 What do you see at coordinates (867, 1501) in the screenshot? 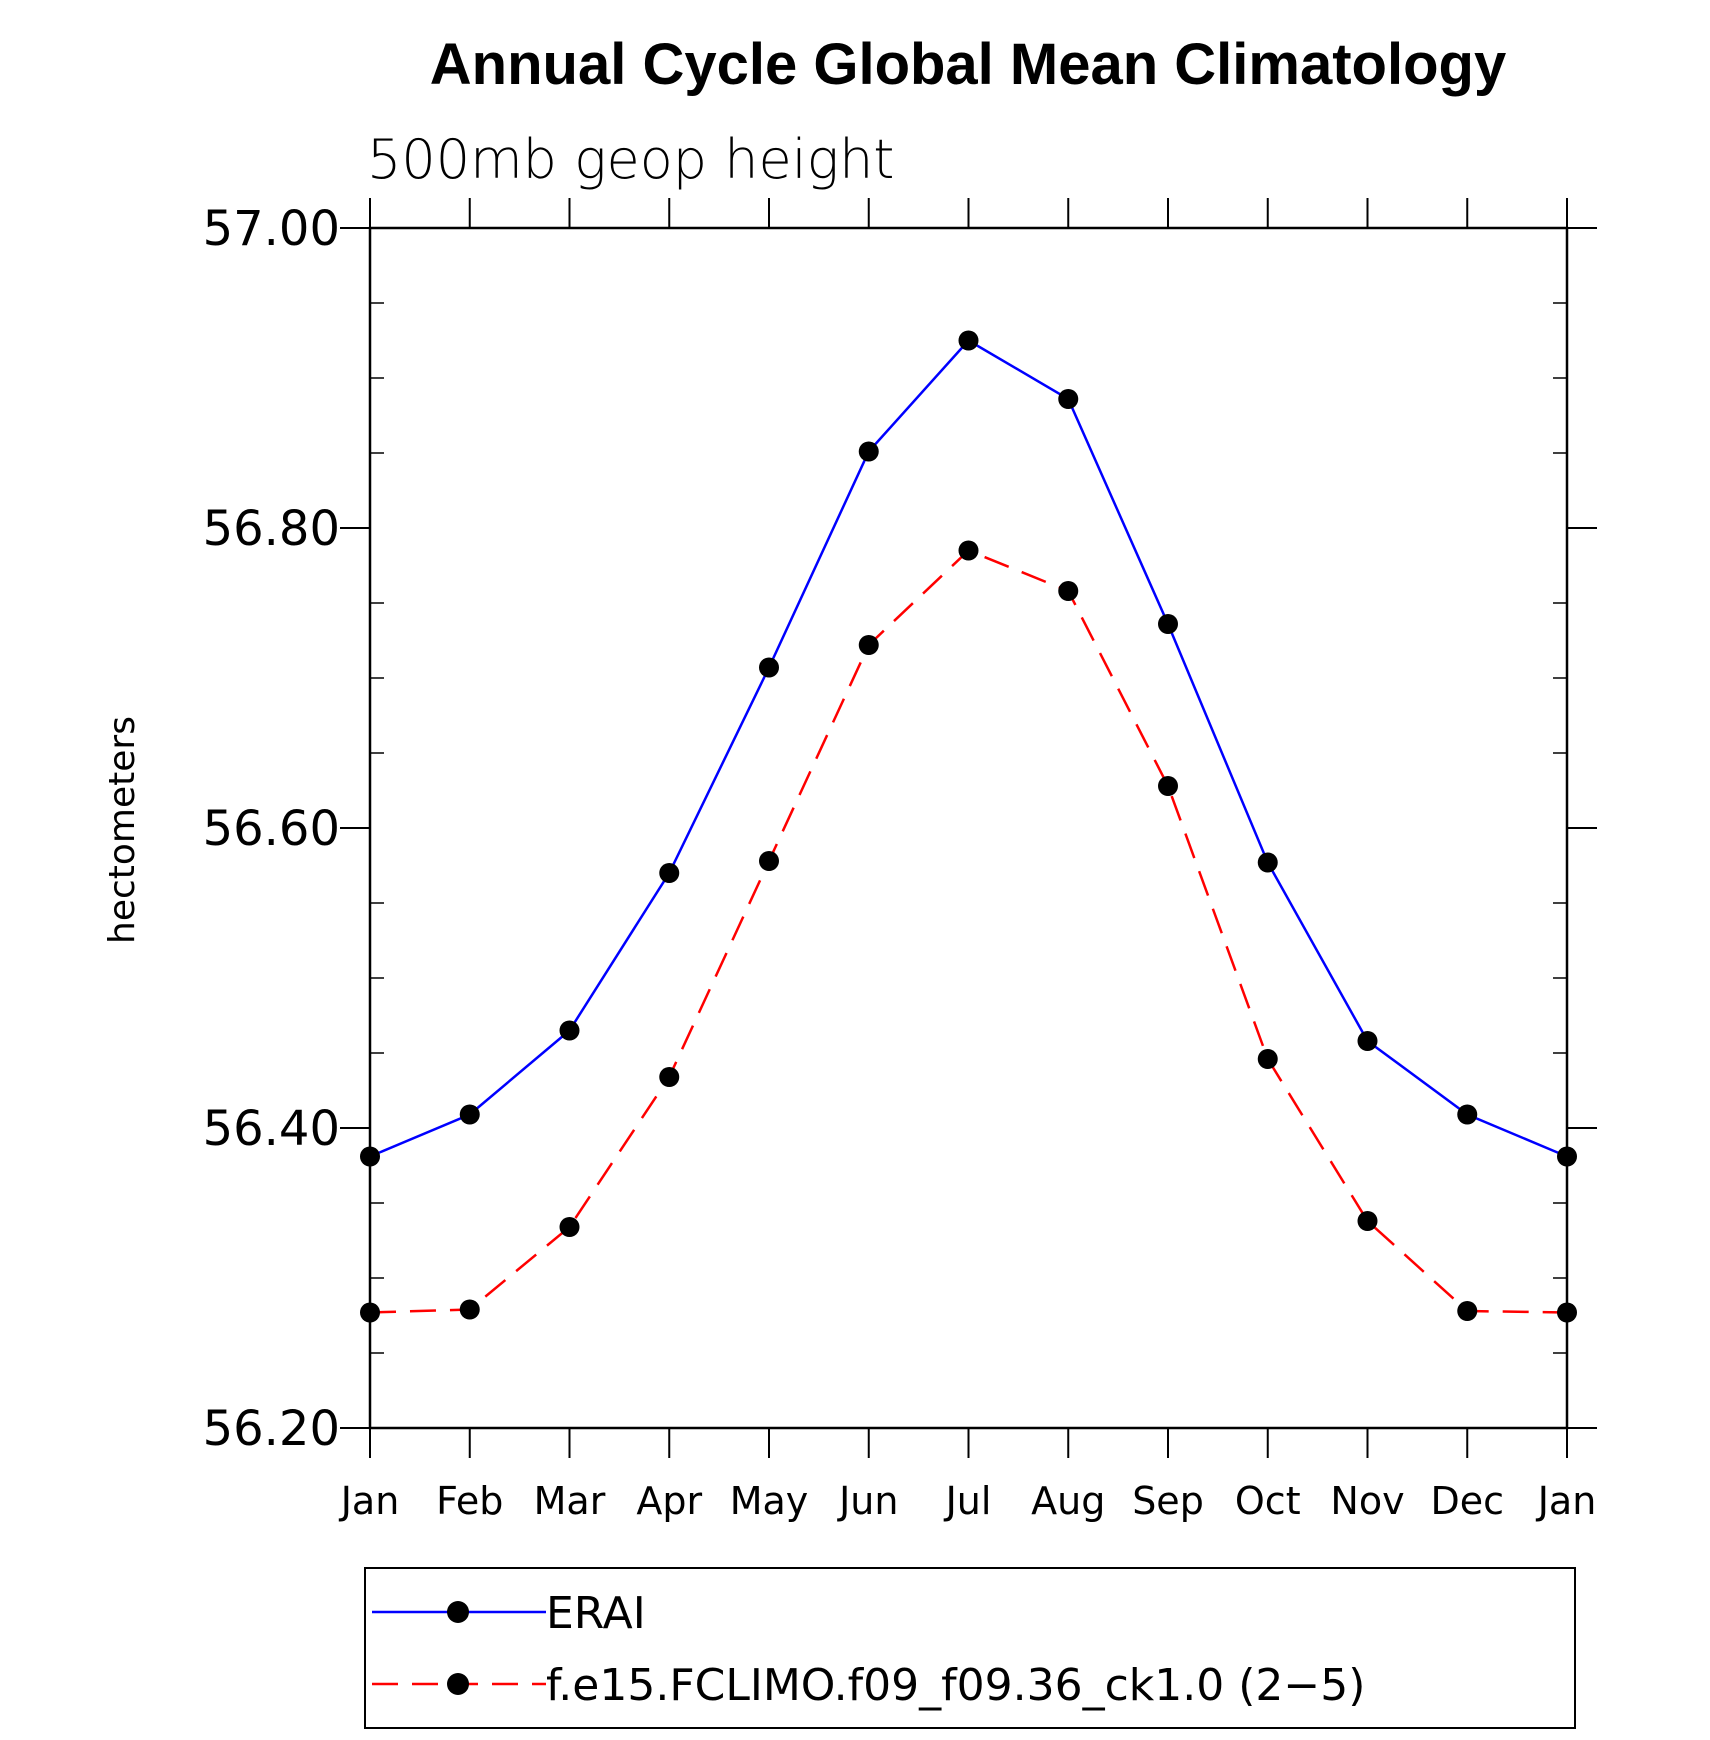
I see `x-tick-label: Jun` at bounding box center [867, 1501].